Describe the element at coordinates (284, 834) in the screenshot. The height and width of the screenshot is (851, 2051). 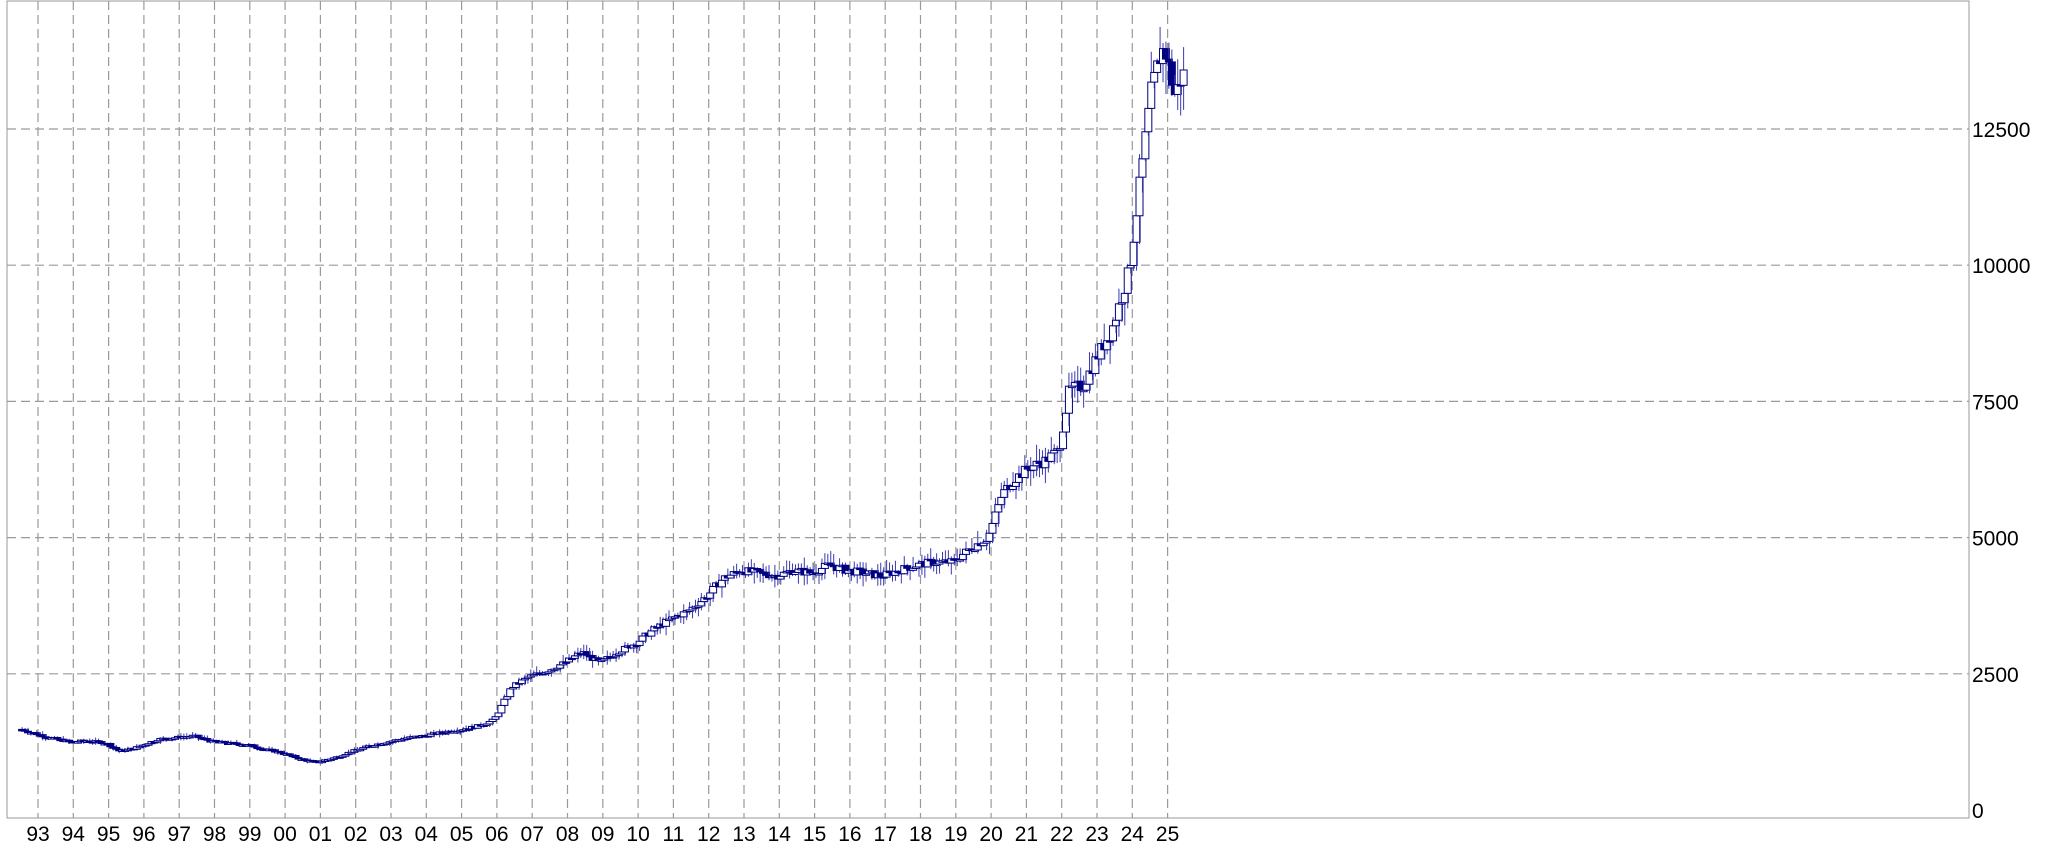
I see `x-tick-label: 00` at that location.